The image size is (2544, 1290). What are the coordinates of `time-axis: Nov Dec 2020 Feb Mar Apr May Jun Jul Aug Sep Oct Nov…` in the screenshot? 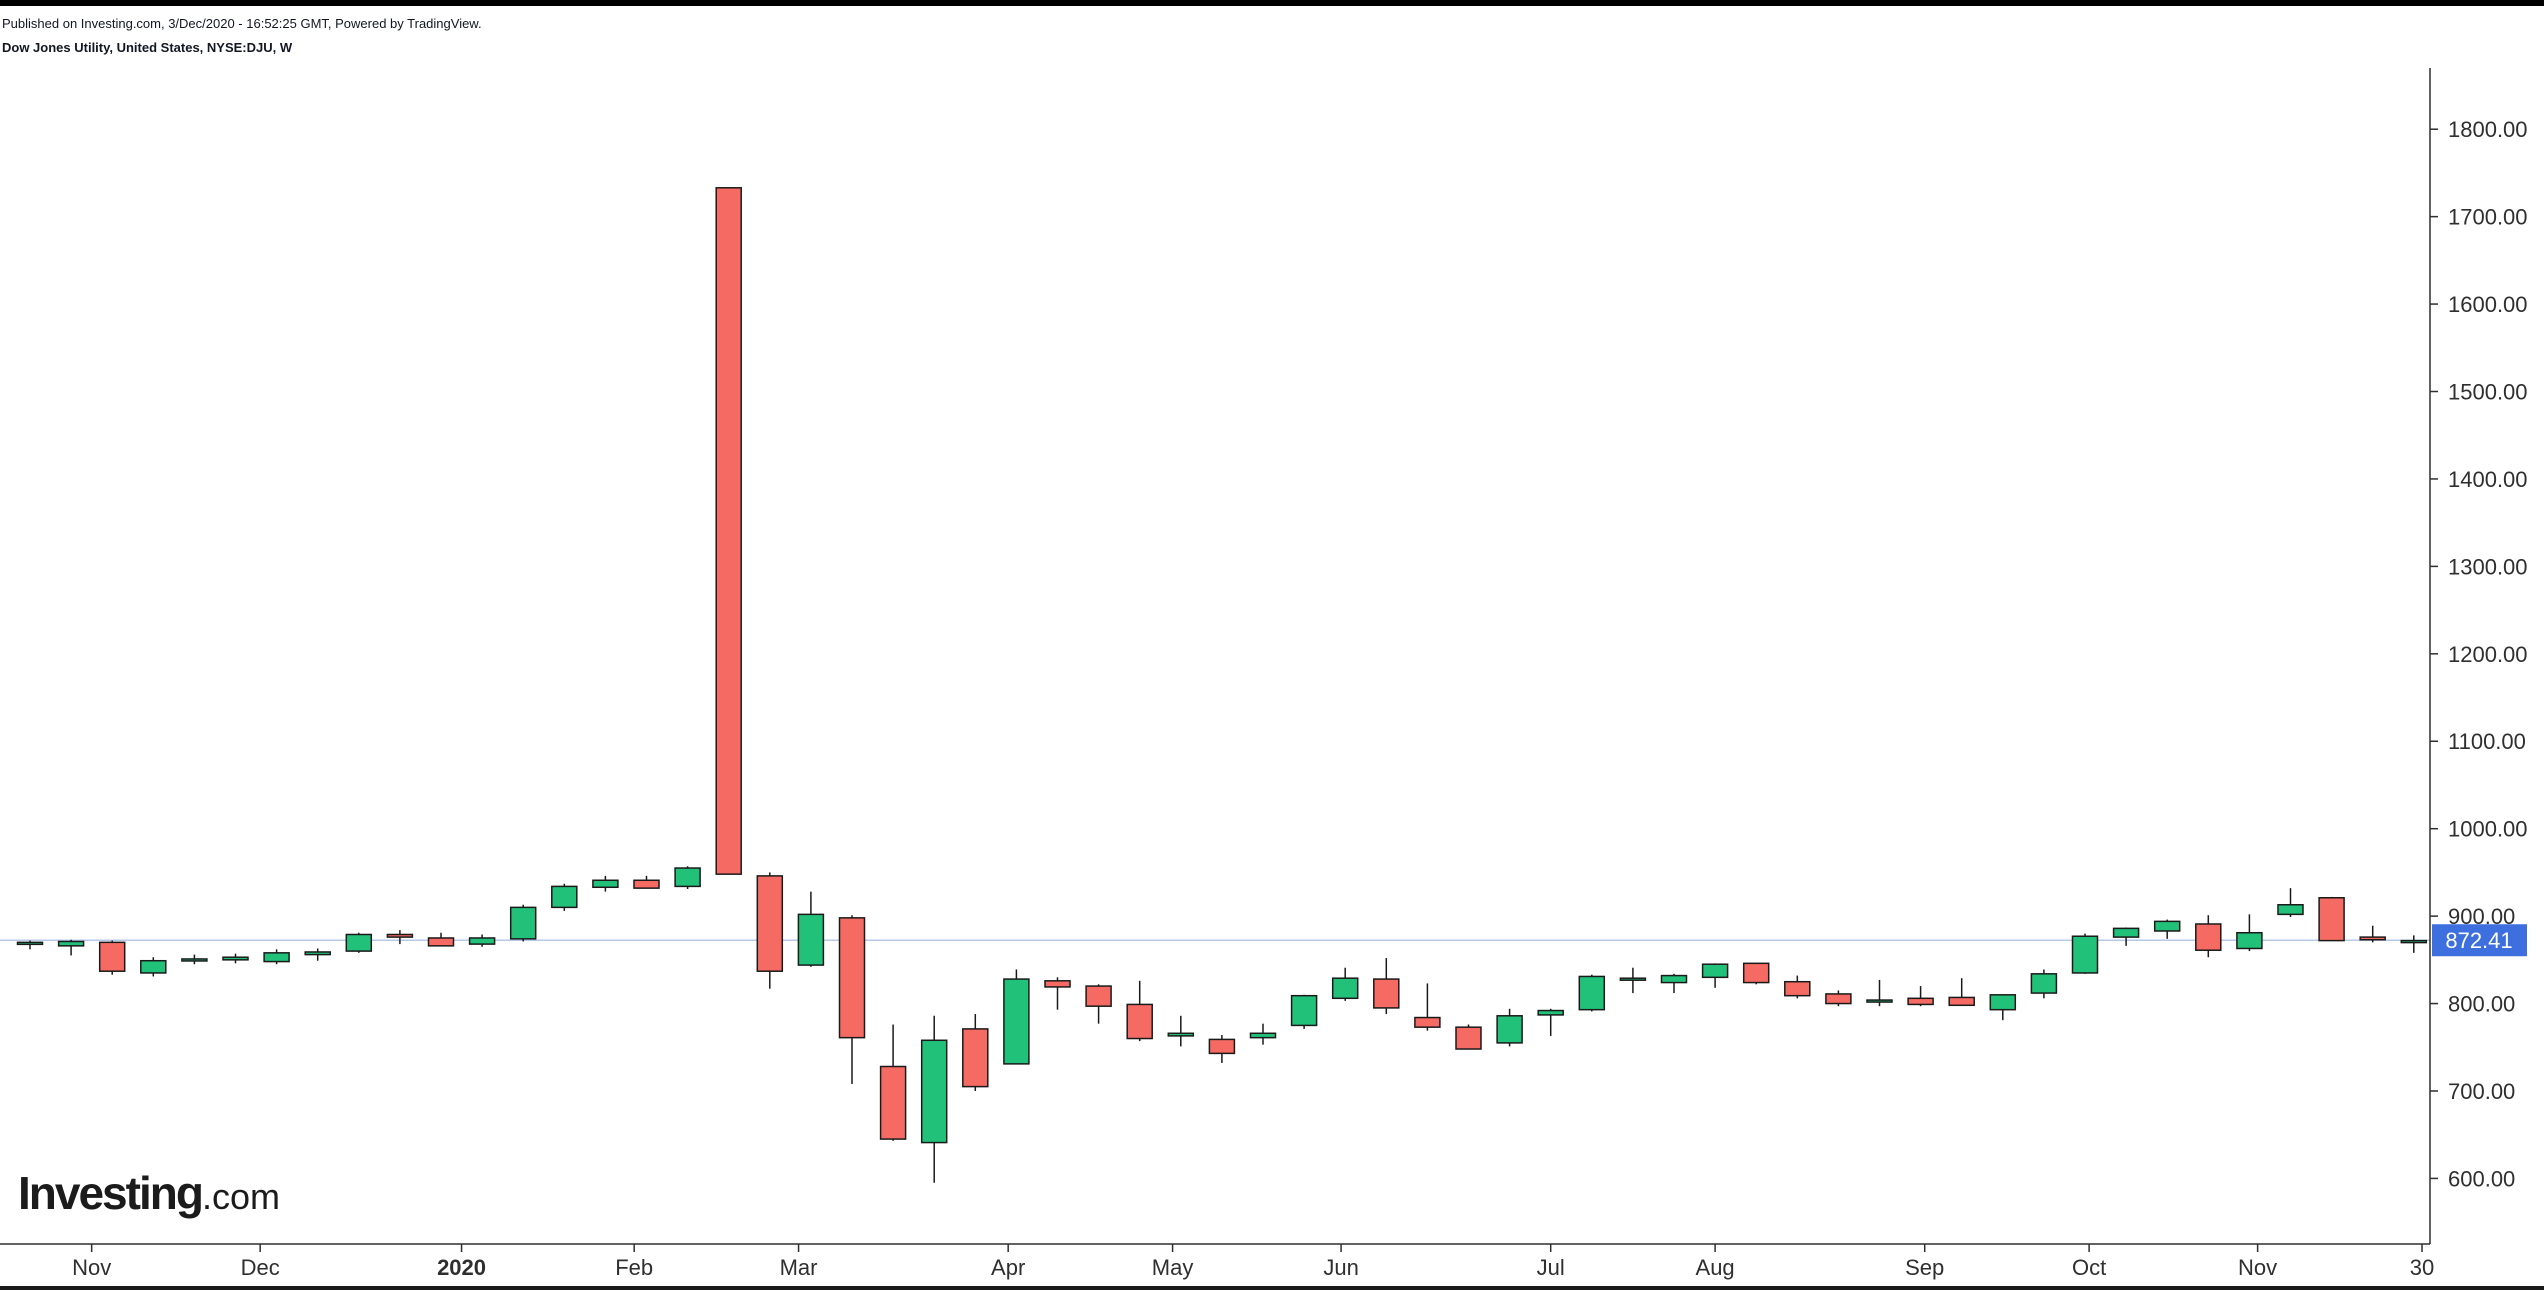 It's located at (1253, 1262).